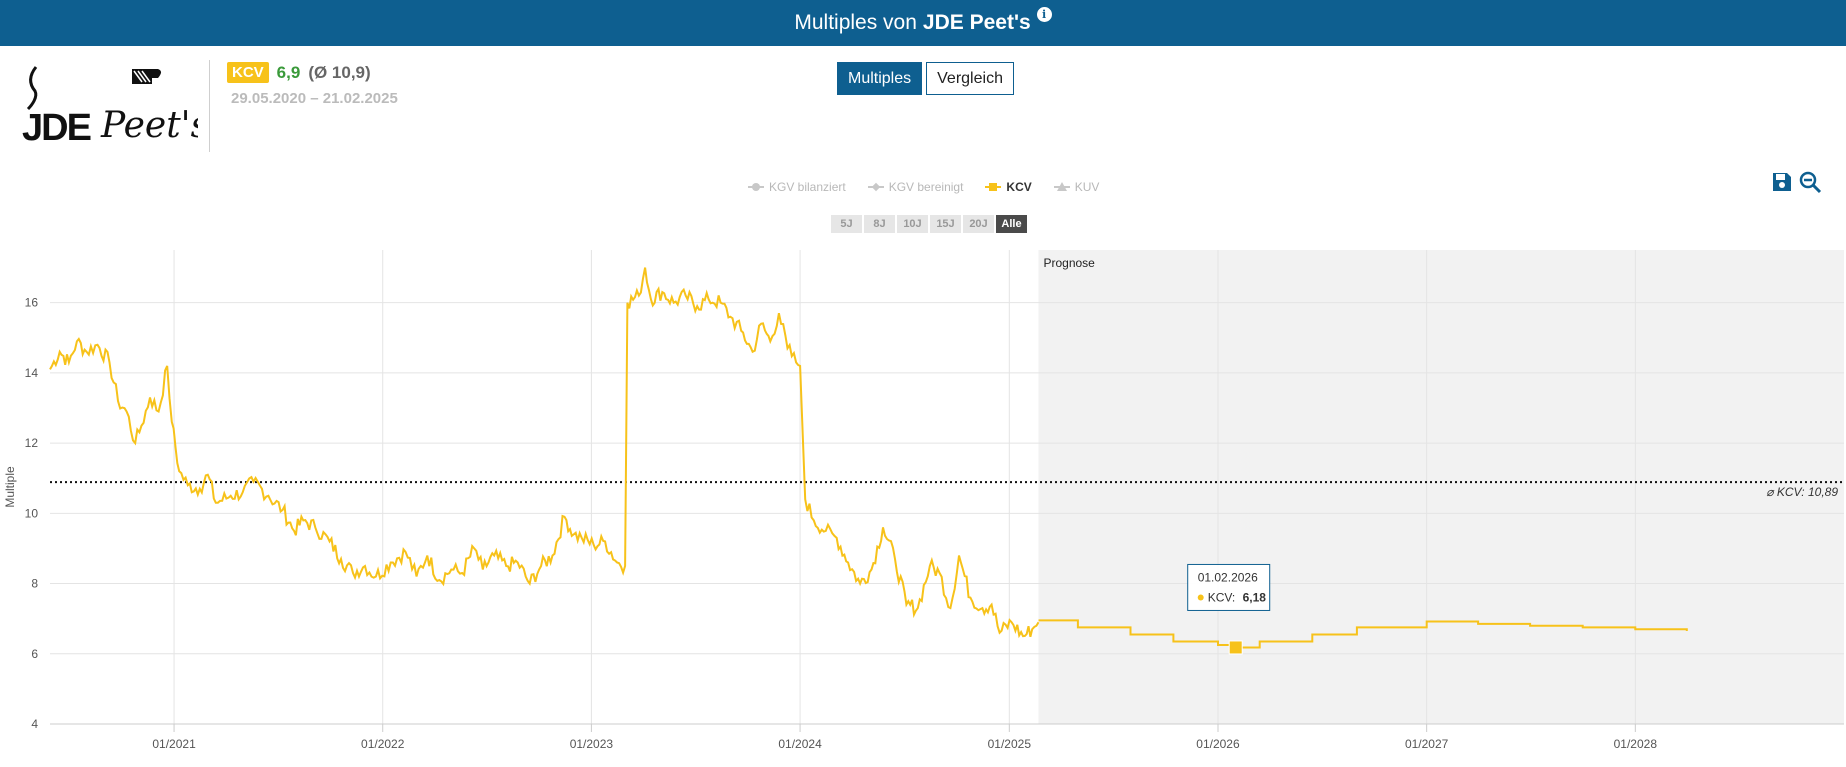 This screenshot has height=767, width=1846. What do you see at coordinates (34, 654) in the screenshot?
I see `y-tick-label: 6` at bounding box center [34, 654].